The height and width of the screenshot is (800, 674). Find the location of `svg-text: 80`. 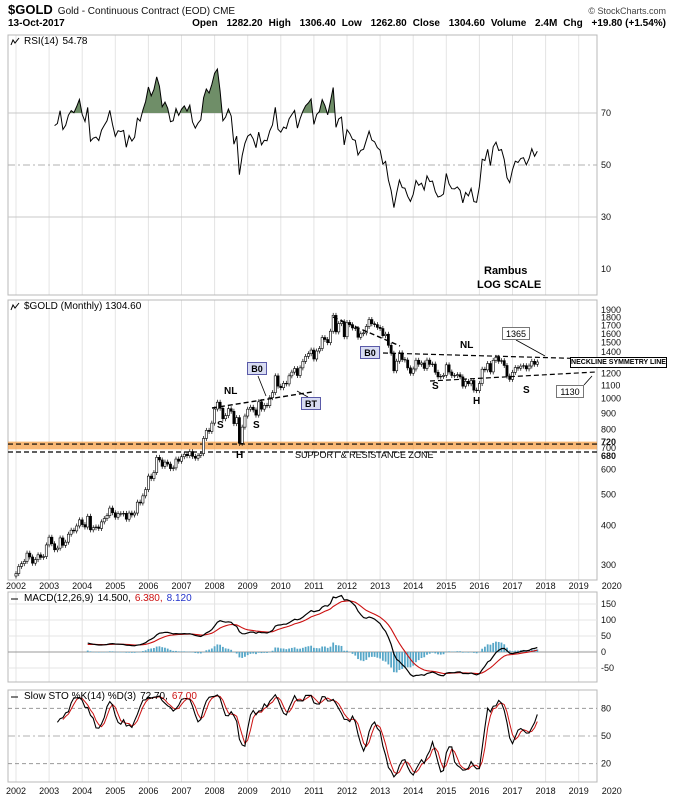

svg-text: 80 is located at coordinates (606, 708).